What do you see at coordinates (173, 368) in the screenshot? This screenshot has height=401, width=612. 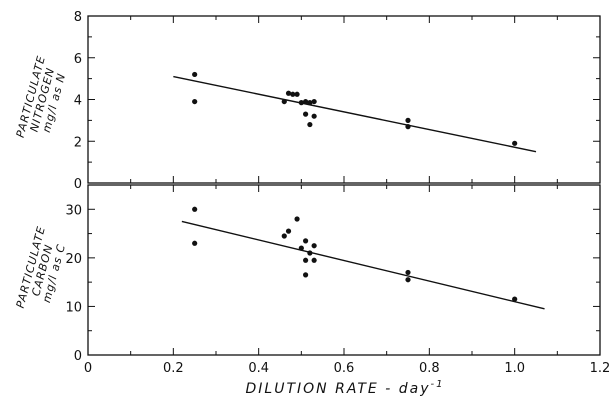 I see `x-tick-label: 0.2` at bounding box center [173, 368].